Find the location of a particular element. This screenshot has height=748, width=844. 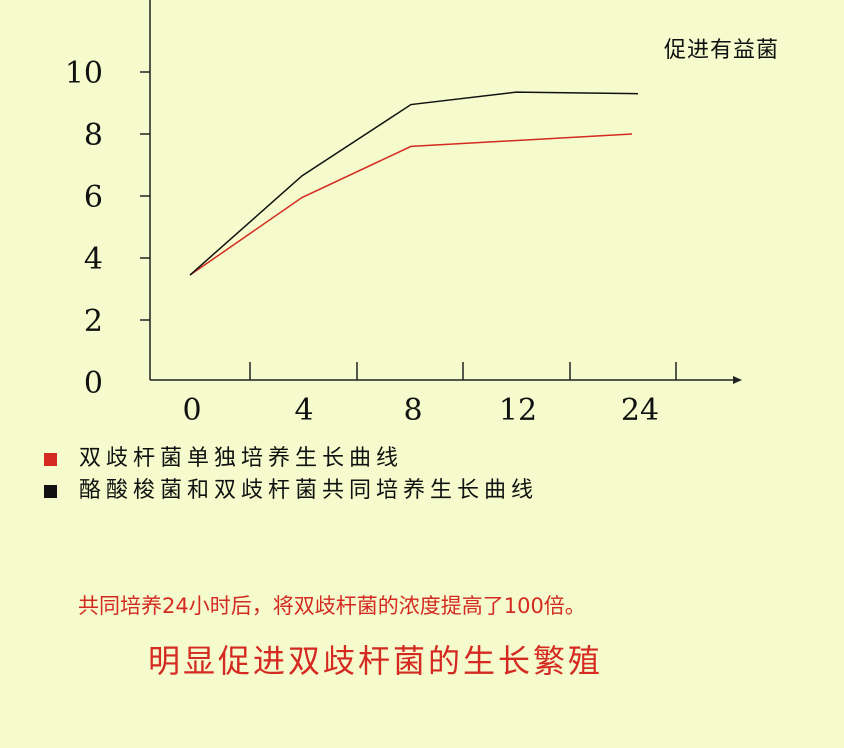

x-tick-label: 0 is located at coordinates (191, 410).